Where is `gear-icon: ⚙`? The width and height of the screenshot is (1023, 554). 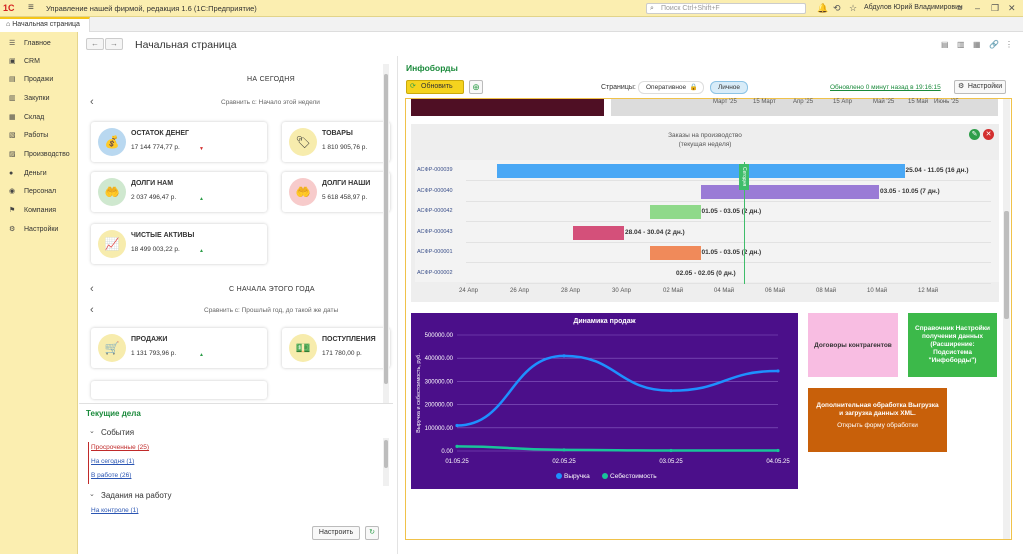
gear-icon: ⚙ is located at coordinates (12, 229).